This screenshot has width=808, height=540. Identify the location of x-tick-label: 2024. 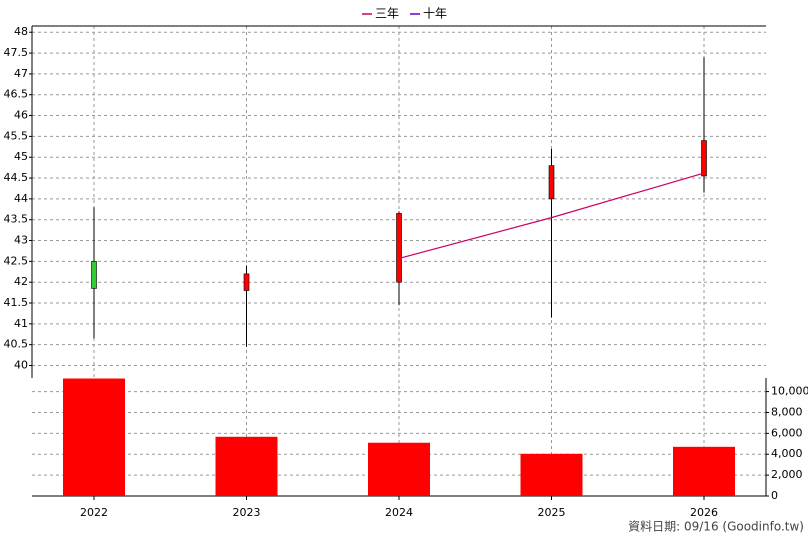
(399, 512).